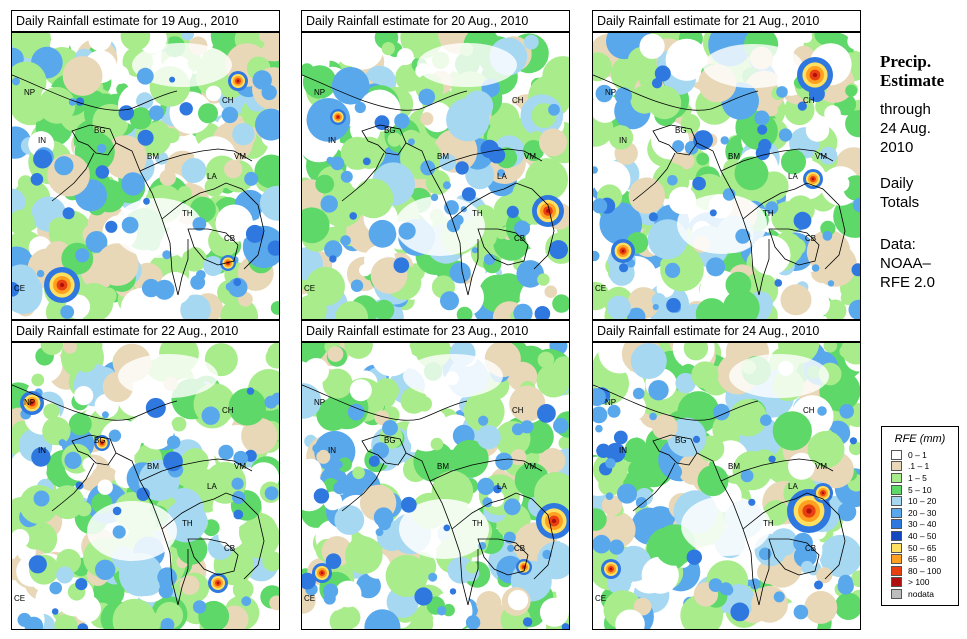 The height and width of the screenshot is (639, 967). I want to click on legend-item: 10 – 20, so click(920, 501).